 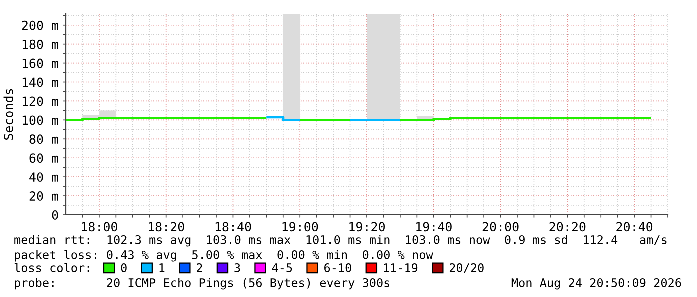 I want to click on legend-label: 4-5, so click(x=282, y=268).